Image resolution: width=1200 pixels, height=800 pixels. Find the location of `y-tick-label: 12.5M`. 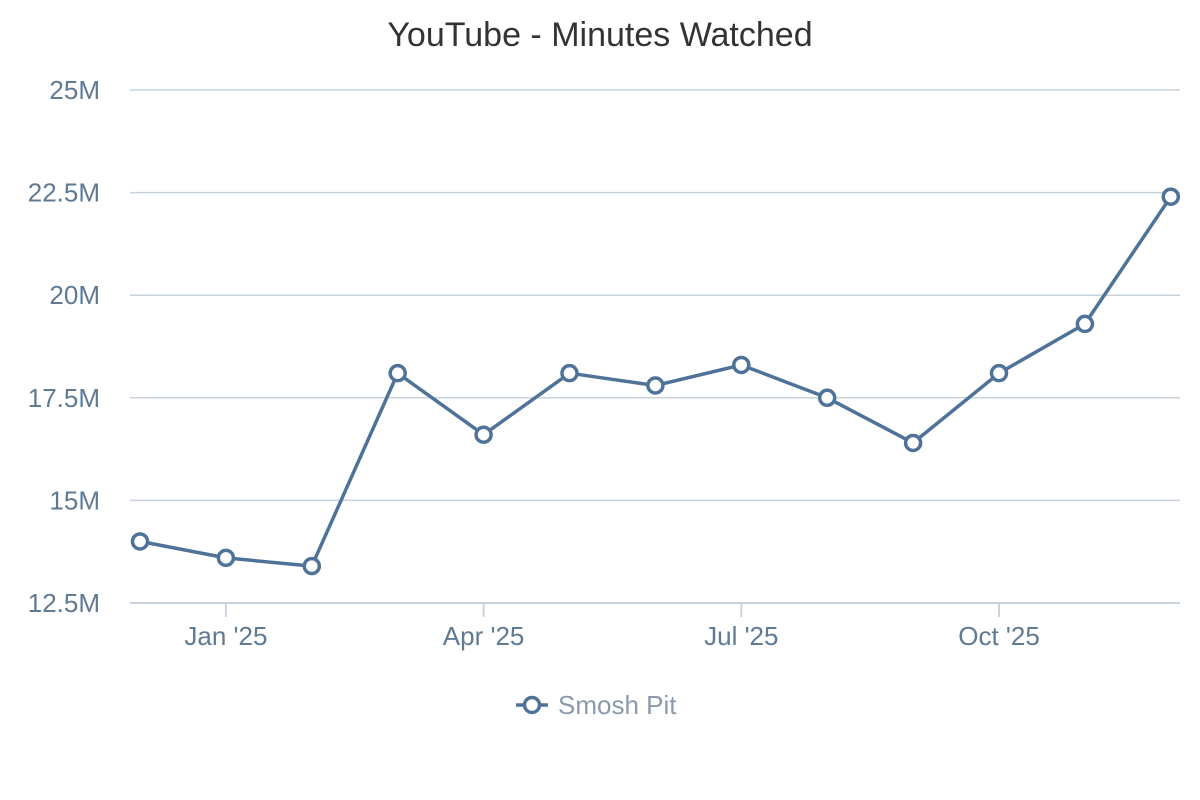

y-tick-label: 12.5M is located at coordinates (64, 603).